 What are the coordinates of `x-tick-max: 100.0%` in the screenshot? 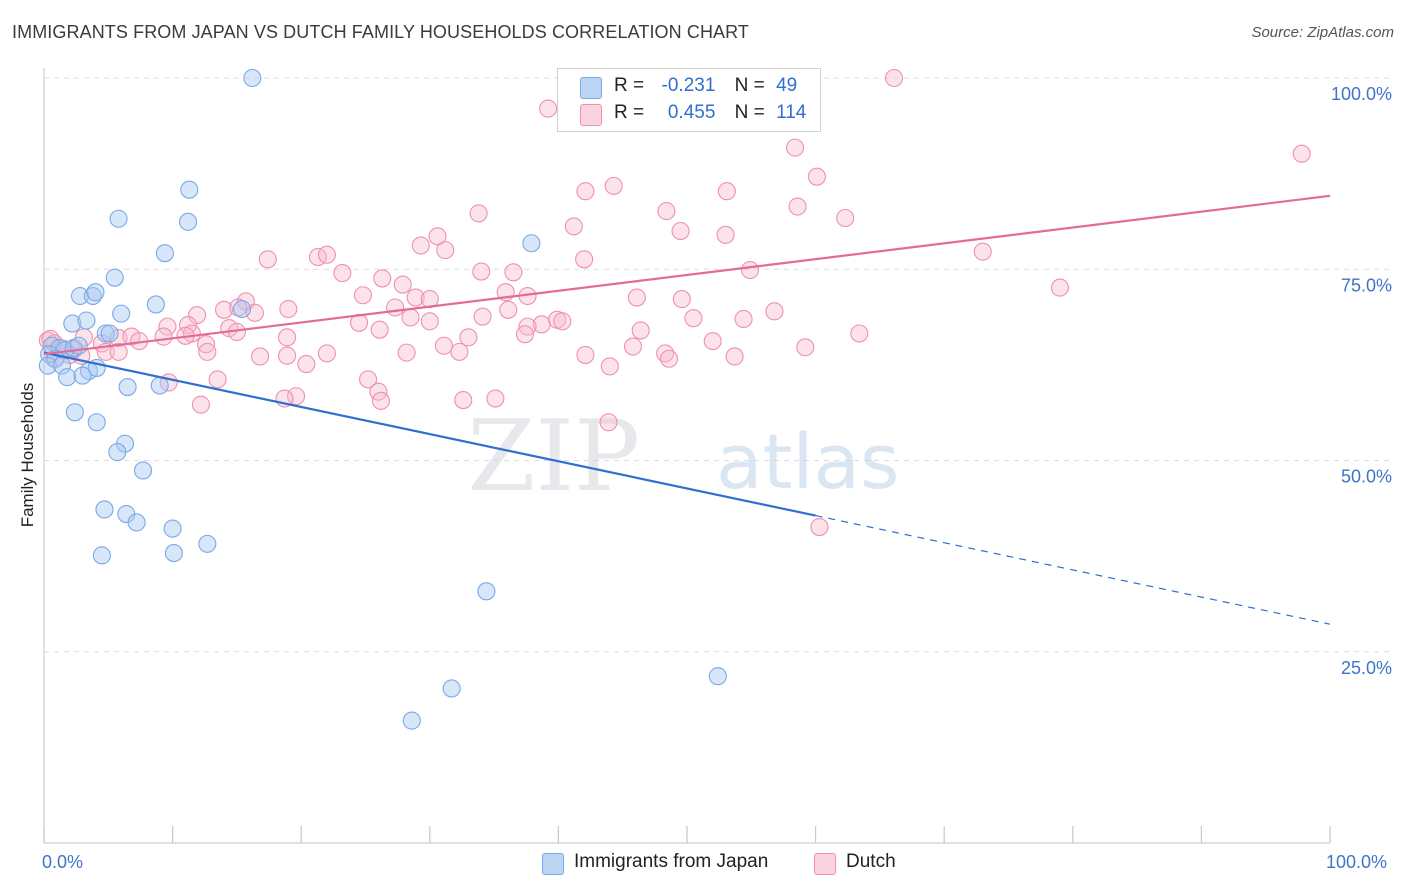 It's located at (1357, 862).